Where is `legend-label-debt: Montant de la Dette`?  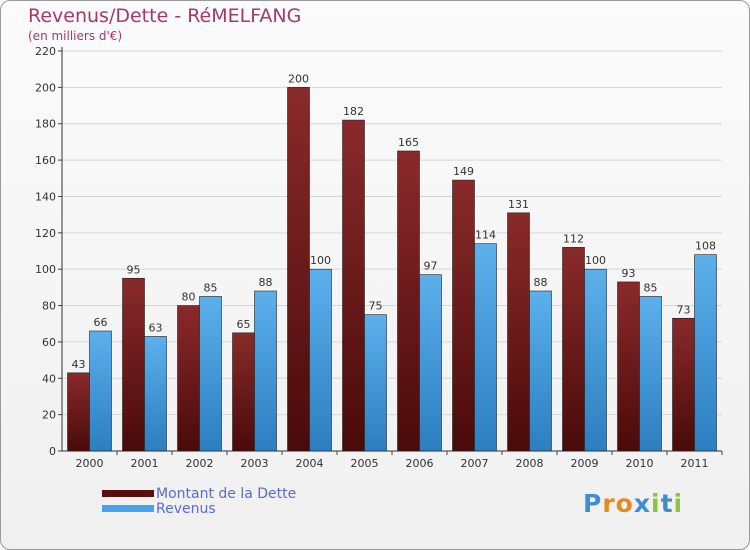
legend-label-debt: Montant de la Dette is located at coordinates (226, 494).